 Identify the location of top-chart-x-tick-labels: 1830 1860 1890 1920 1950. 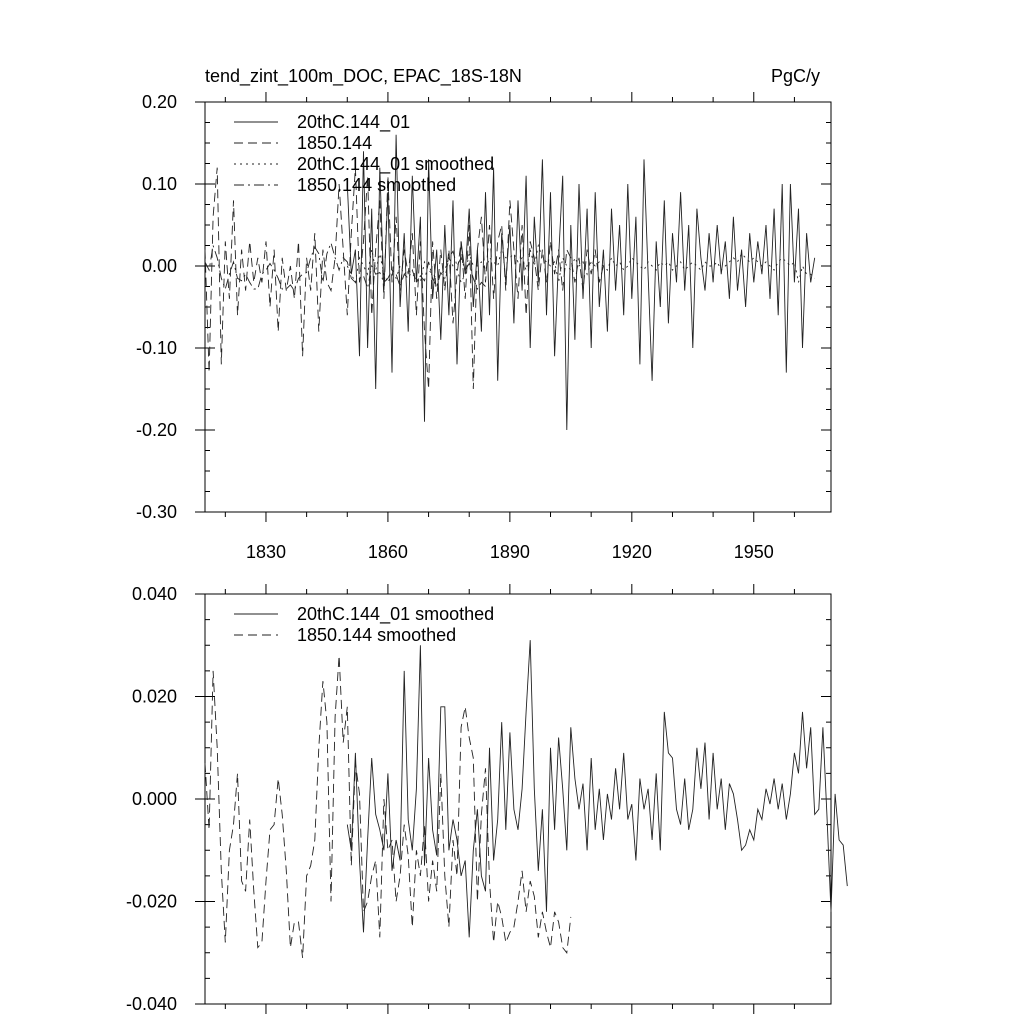
(510, 552).